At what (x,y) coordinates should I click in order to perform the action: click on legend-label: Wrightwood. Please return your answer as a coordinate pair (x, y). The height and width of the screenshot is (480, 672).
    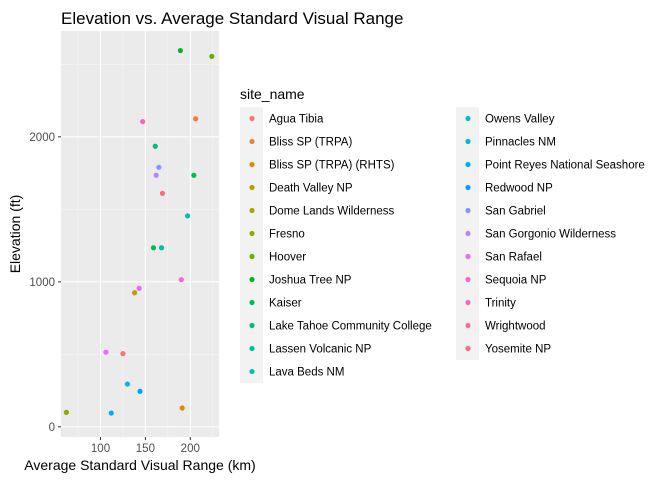
    Looking at the image, I should click on (515, 327).